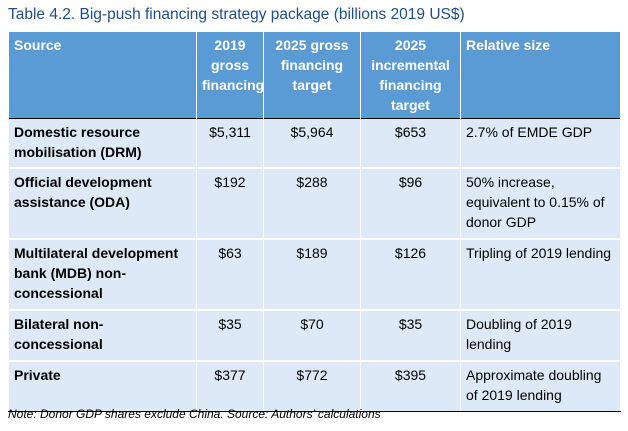 The width and height of the screenshot is (628, 431). What do you see at coordinates (410, 143) in the screenshot?
I see `cell-2025-incremental-target: $653` at bounding box center [410, 143].